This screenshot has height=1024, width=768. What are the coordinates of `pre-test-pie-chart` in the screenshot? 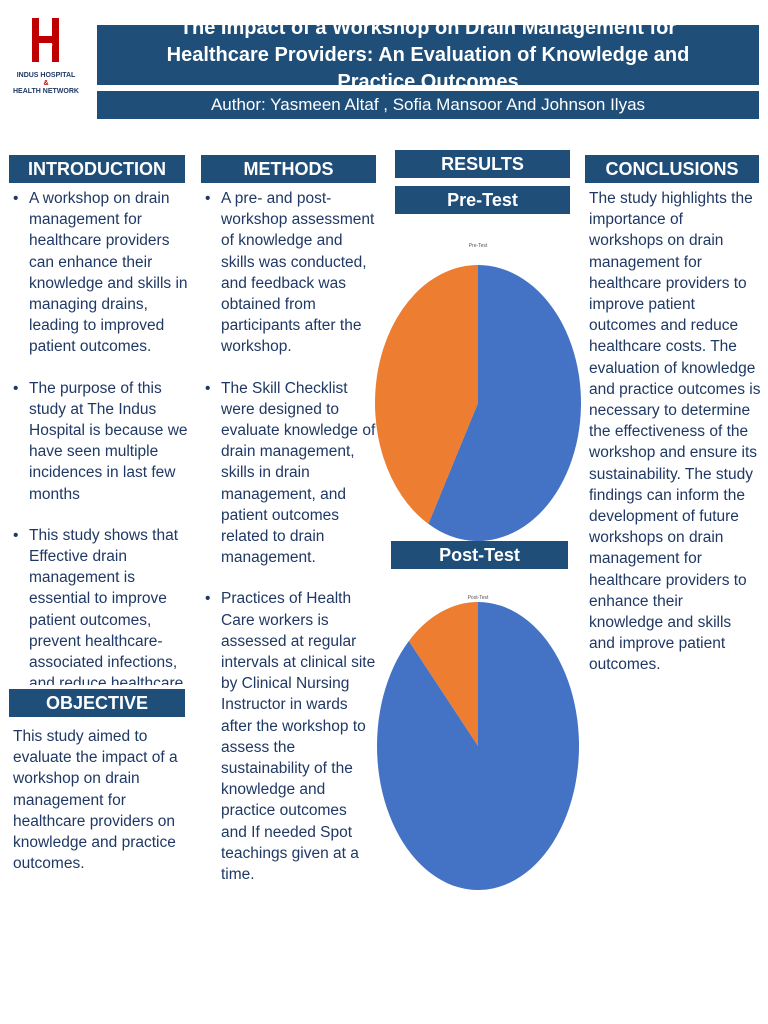 It's located at (477, 403).